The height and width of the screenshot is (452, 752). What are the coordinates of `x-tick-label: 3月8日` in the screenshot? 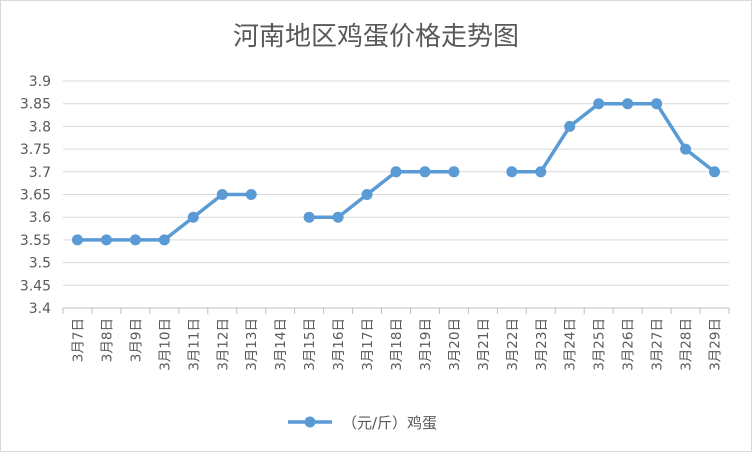 It's located at (107, 340).